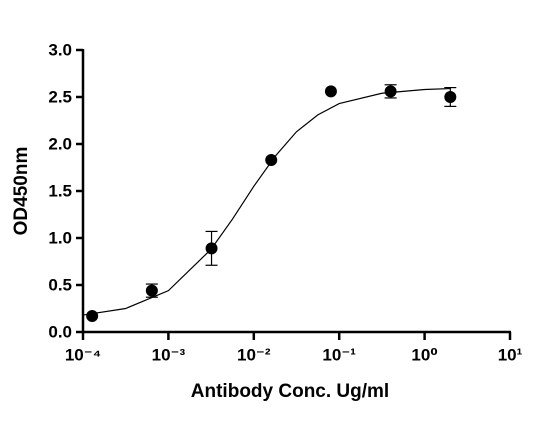  What do you see at coordinates (21, 191) in the screenshot?
I see `y-axis-label: OD450nm` at bounding box center [21, 191].